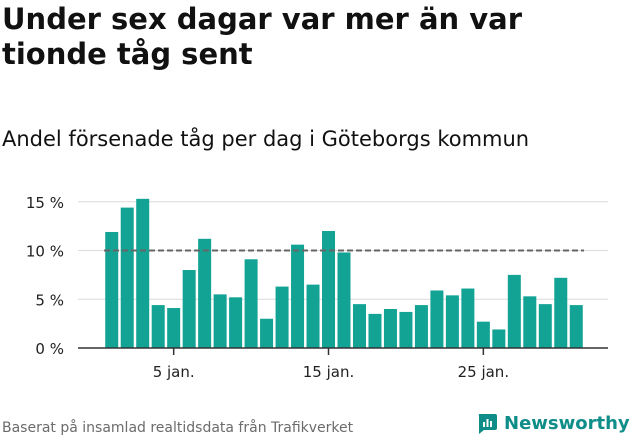 Image resolution: width=631 pixels, height=439 pixels. I want to click on y-tick-label: 10 %, so click(45, 252).